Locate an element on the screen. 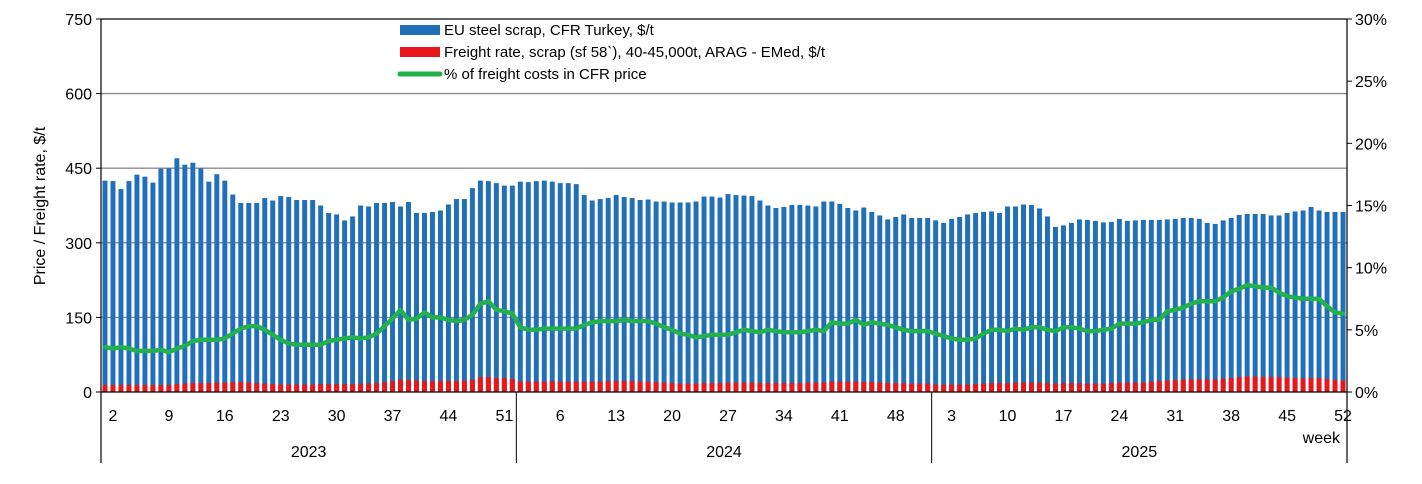 This screenshot has width=1422, height=484. year-label: 2023 is located at coordinates (309, 452).